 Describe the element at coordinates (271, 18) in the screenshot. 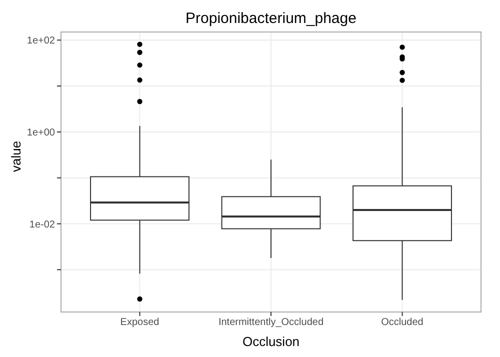

I see `chart-title: Propionibacterium_phage` at that location.